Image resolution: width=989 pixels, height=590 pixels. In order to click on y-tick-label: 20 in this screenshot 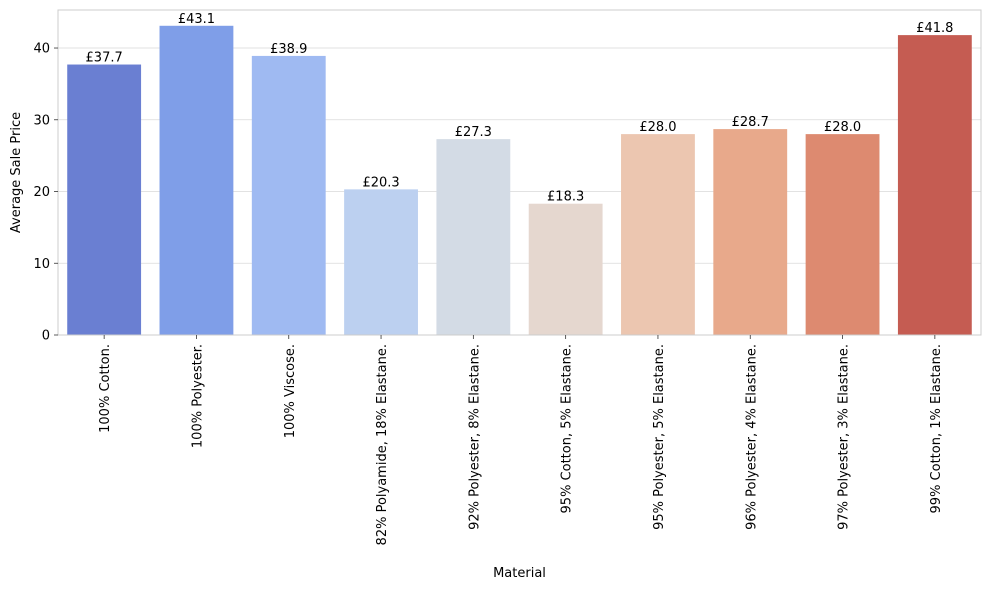, I will do `click(41, 192)`.